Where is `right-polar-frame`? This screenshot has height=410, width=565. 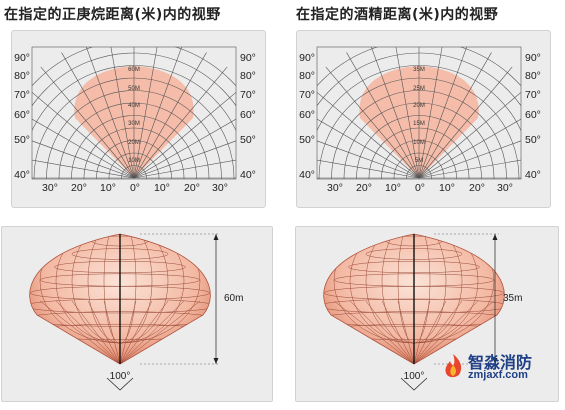
right-polar-frame is located at coordinates (419, 113).